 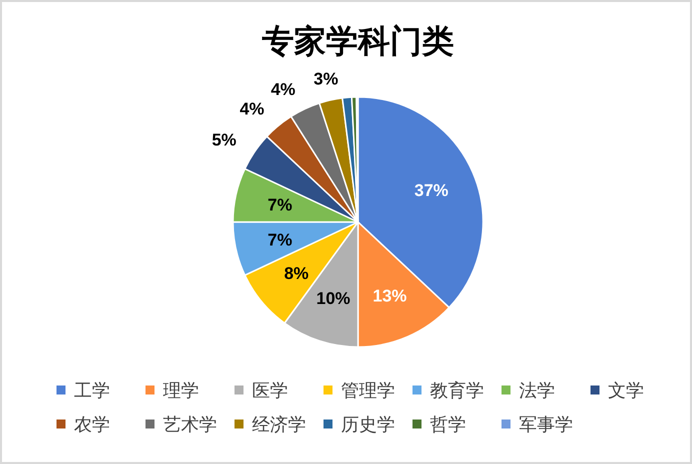 What do you see at coordinates (358, 41) in the screenshot?
I see `title: 专家学科门类` at bounding box center [358, 41].